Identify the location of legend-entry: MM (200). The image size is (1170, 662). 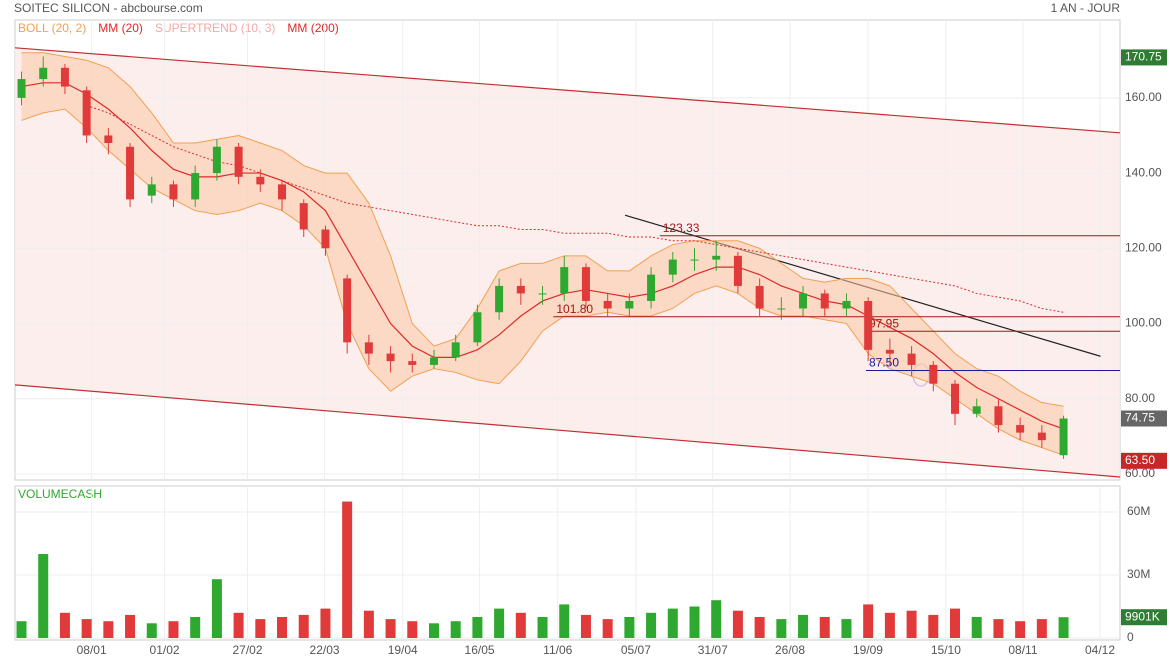
(312, 28).